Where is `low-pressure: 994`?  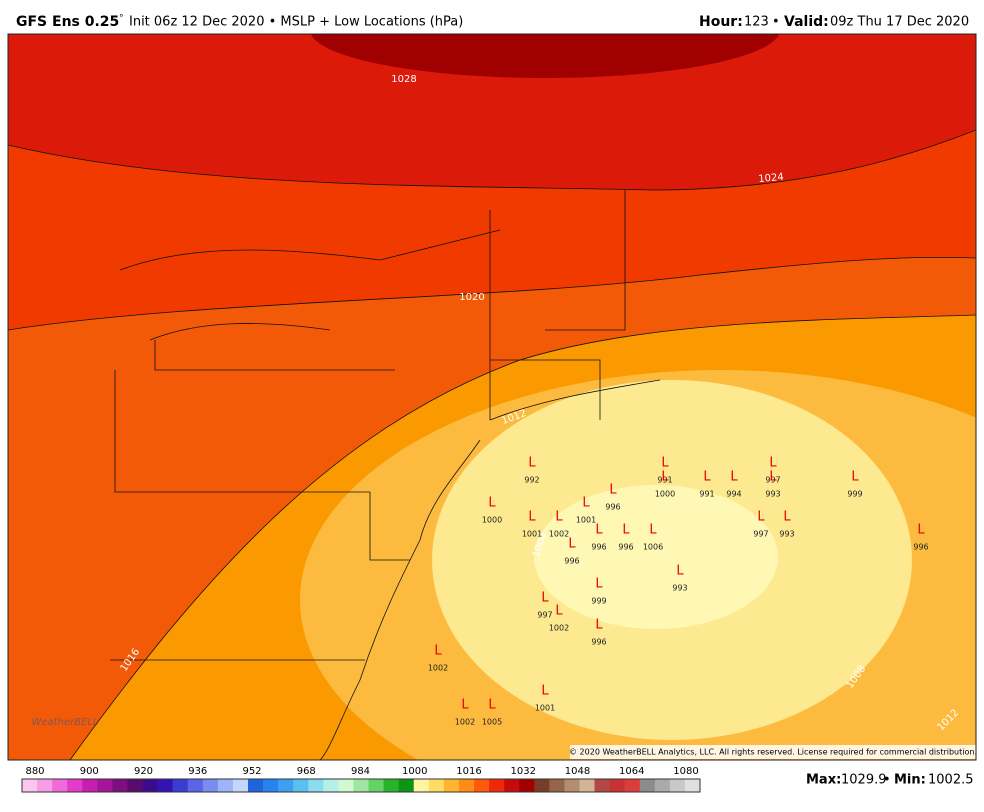
low-pressure: 994 is located at coordinates (733, 494).